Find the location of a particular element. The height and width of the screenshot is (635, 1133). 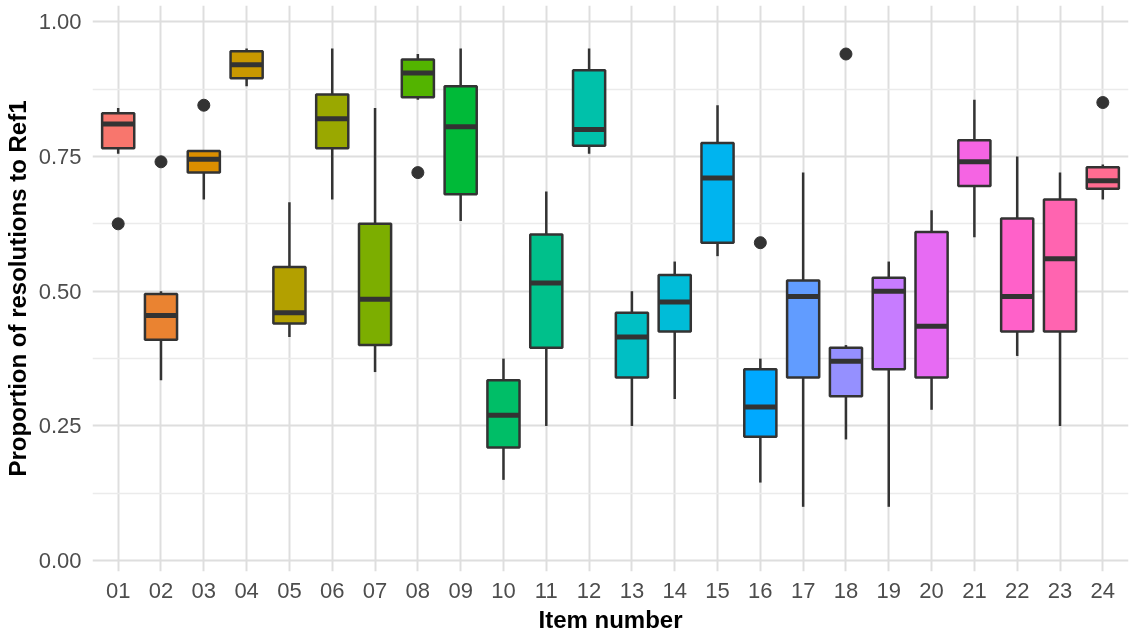

y-tick-label: 0.75 is located at coordinates (60, 156).